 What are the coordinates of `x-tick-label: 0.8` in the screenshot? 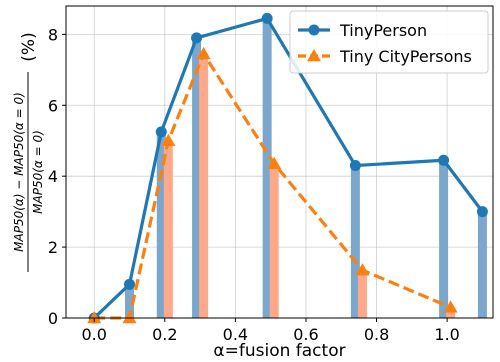 It's located at (376, 334).